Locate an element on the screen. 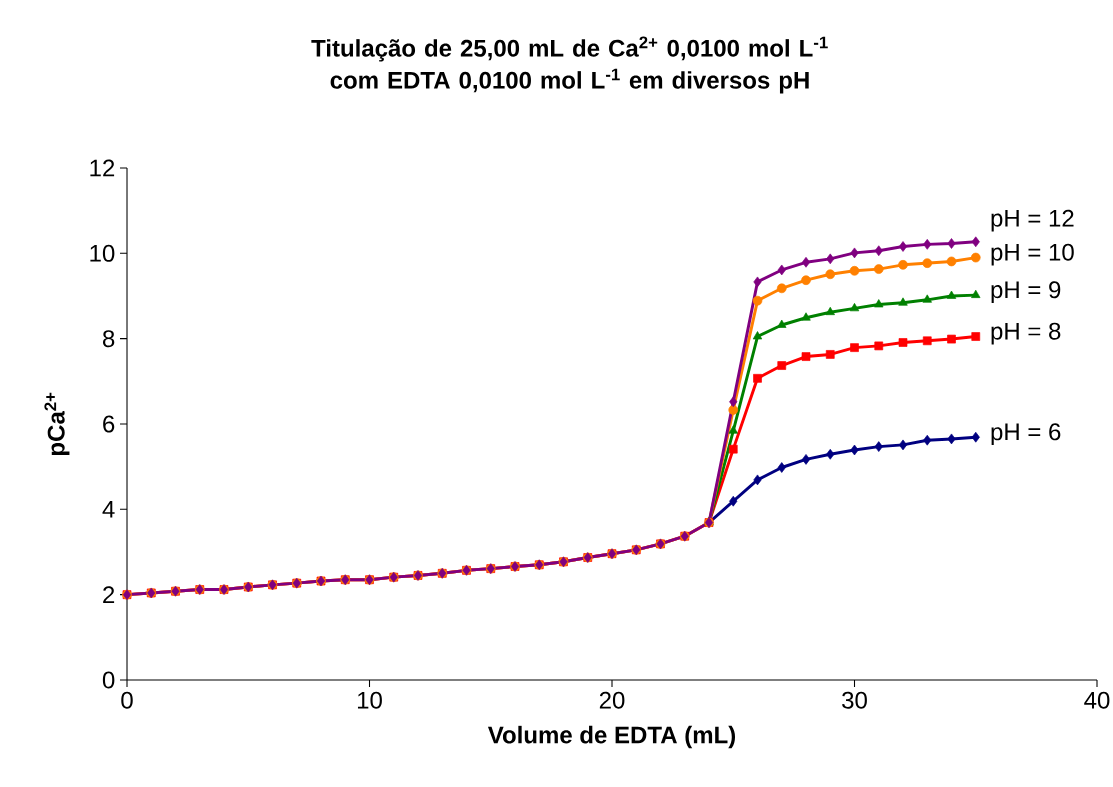 The height and width of the screenshot is (787, 1113). x-tick-label: 0 is located at coordinates (127, 700).